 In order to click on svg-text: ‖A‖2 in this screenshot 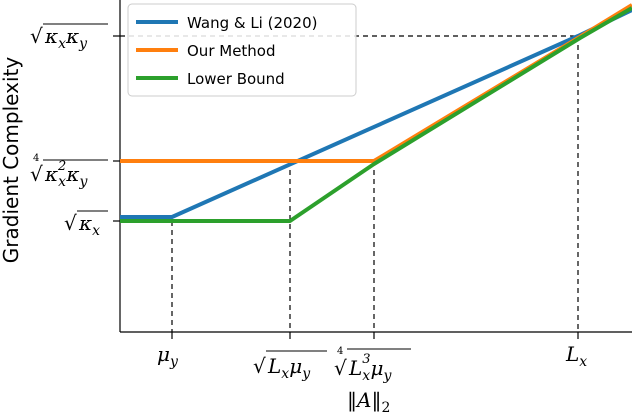, I will do `click(368, 401)`.